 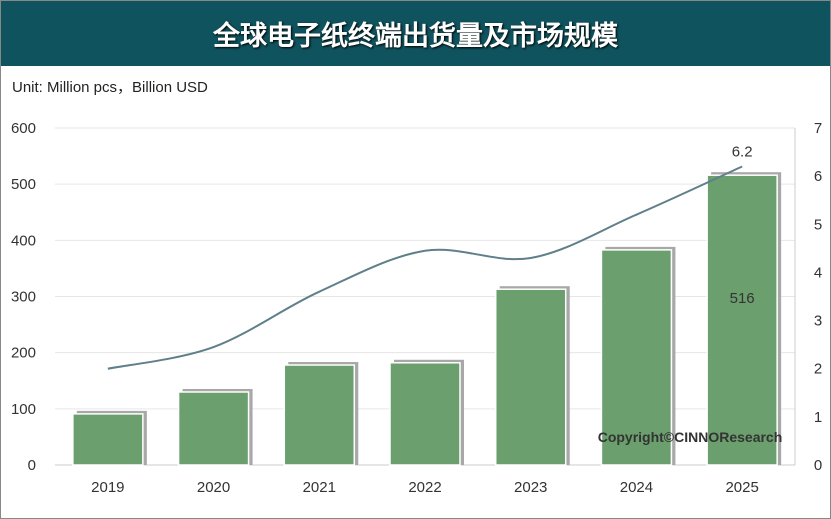 I want to click on bar-2021, so click(x=319, y=415).